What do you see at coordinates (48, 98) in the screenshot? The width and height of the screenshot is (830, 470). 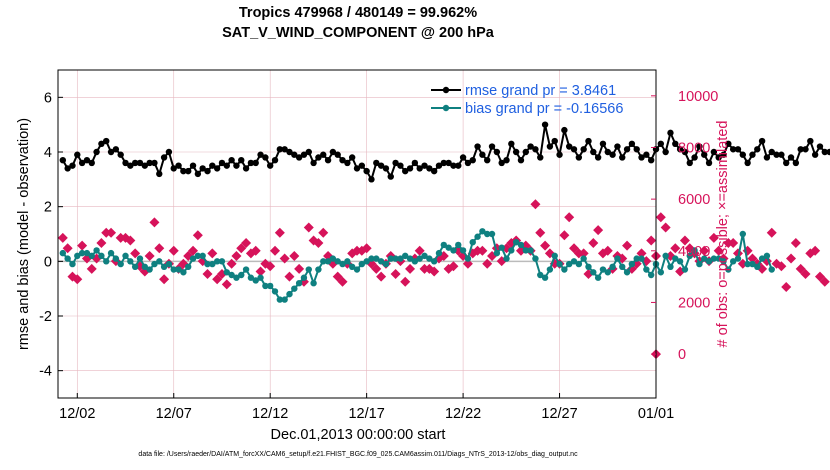 I see `left-y-tick-label: 6` at bounding box center [48, 98].